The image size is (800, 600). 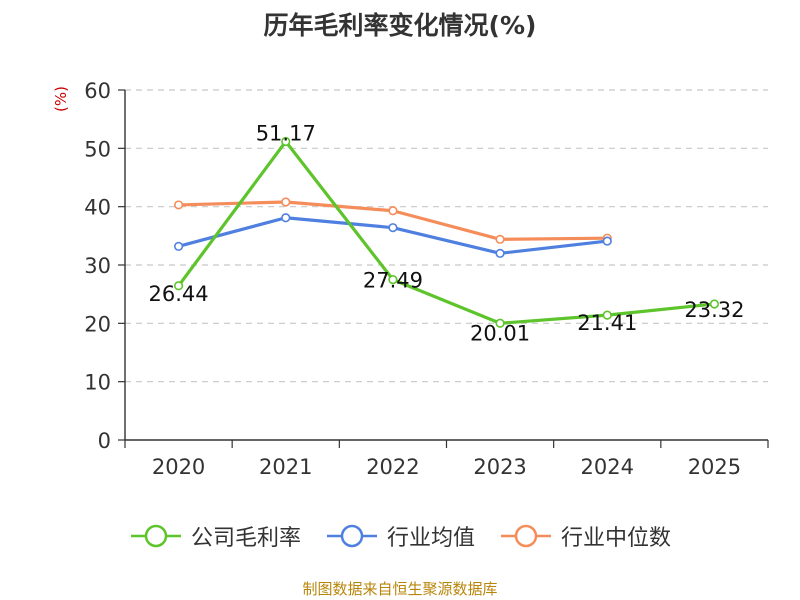 I want to click on legend-label: 公司毛利率, so click(x=245, y=538).